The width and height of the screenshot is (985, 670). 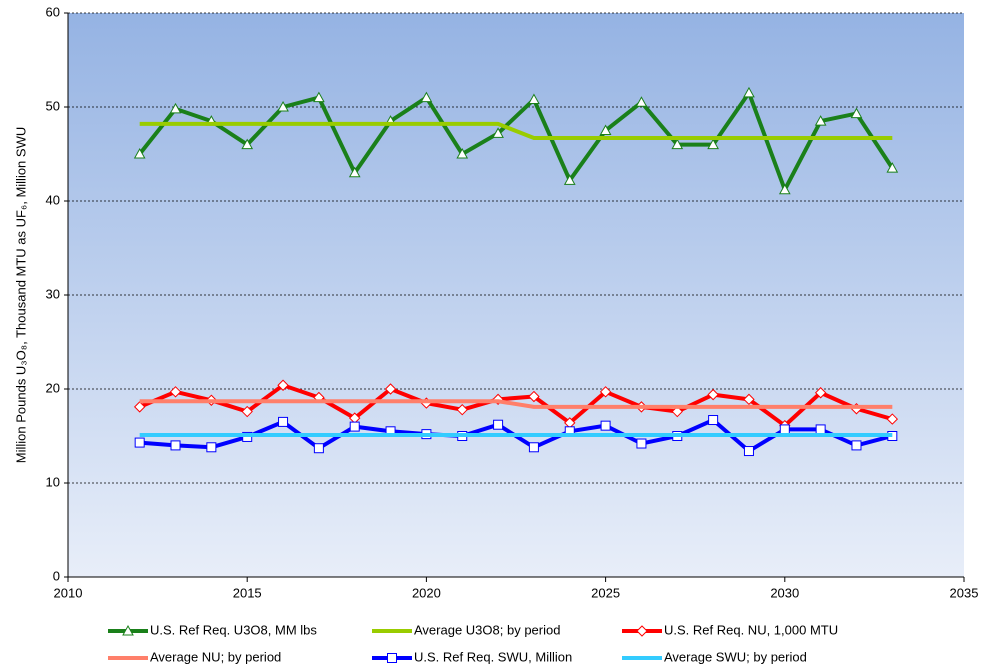 What do you see at coordinates (56, 575) in the screenshot?
I see `y-tick-label: 0` at bounding box center [56, 575].